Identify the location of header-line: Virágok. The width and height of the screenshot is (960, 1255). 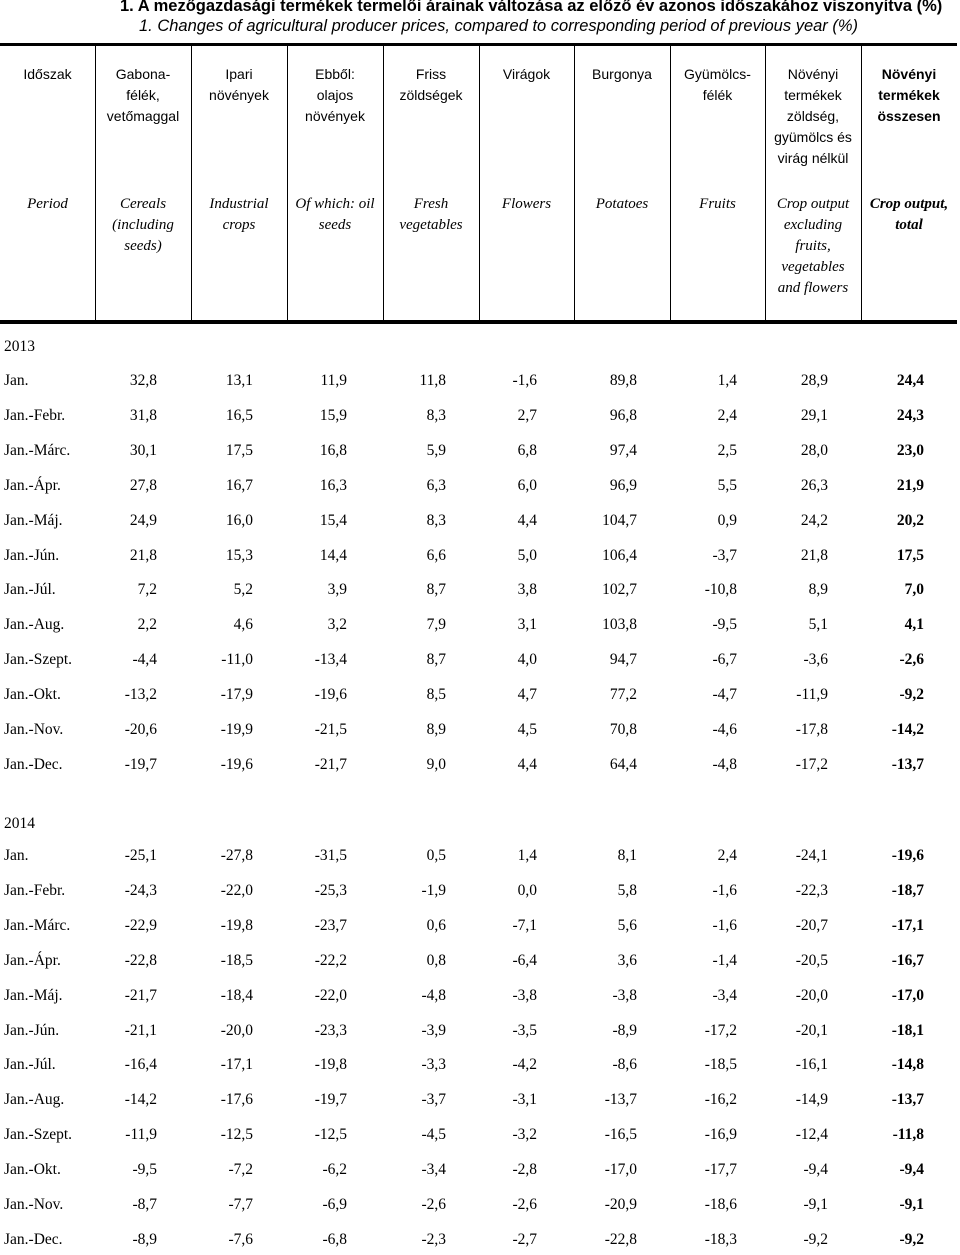
(526, 74).